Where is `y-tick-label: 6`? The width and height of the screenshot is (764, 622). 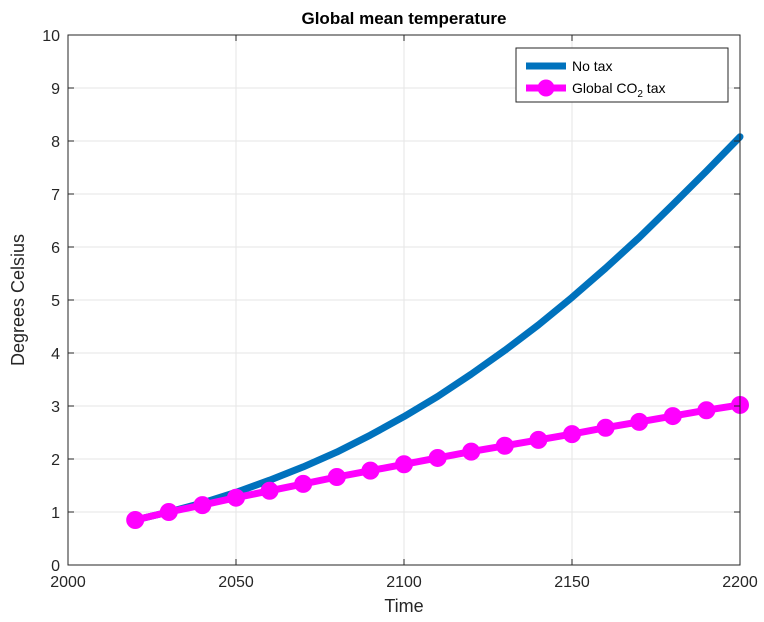
y-tick-label: 6 is located at coordinates (55, 248).